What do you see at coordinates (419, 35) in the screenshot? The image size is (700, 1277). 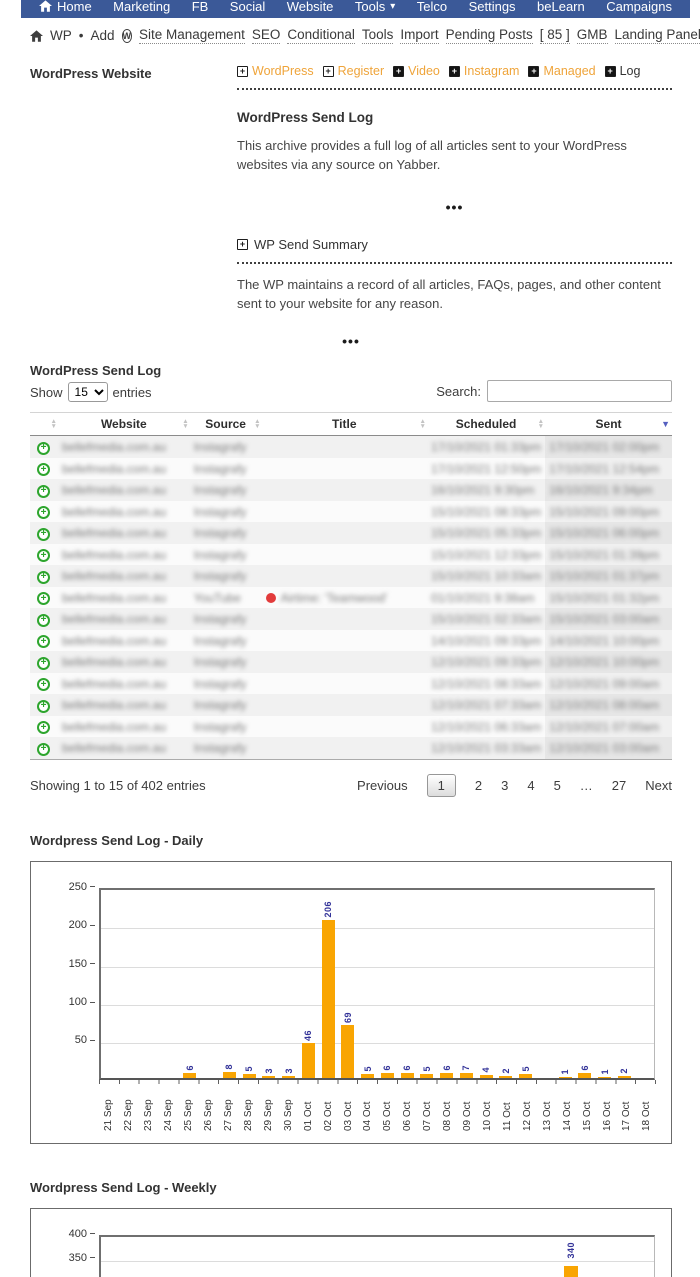 I see `subnav-link-import: Import` at bounding box center [419, 35].